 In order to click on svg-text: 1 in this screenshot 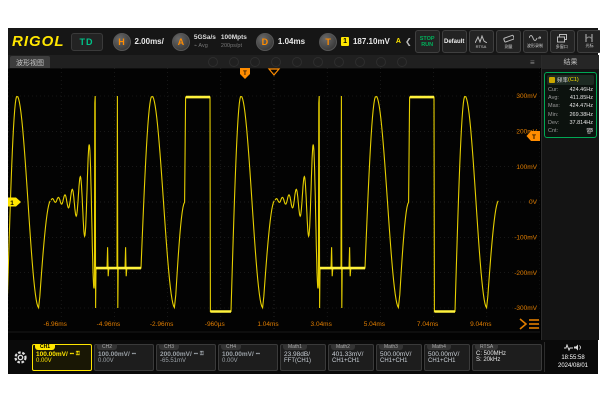, I will do `click(12, 203)`.